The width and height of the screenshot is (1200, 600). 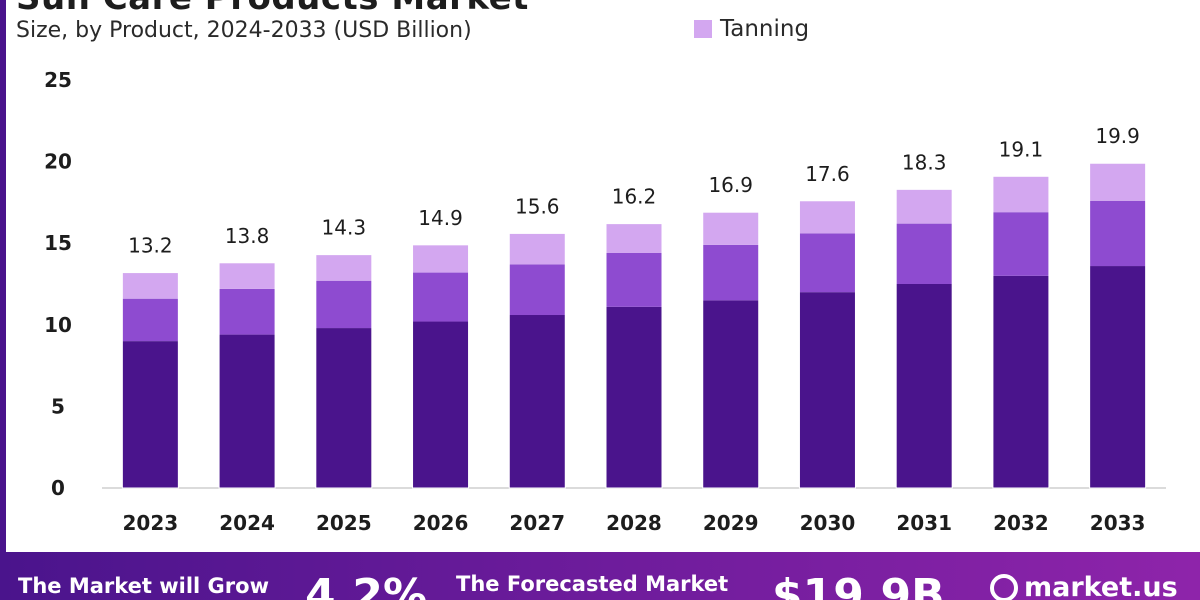 I want to click on bar-total-label: 16.2, so click(x=634, y=197).